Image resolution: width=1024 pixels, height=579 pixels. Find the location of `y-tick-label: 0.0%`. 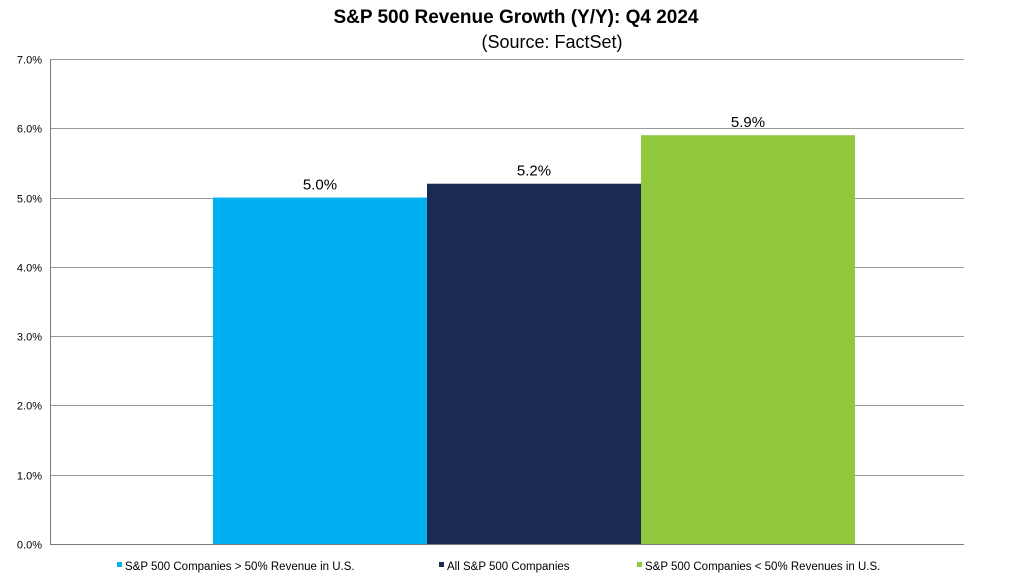

y-tick-label: 0.0% is located at coordinates (29, 546).